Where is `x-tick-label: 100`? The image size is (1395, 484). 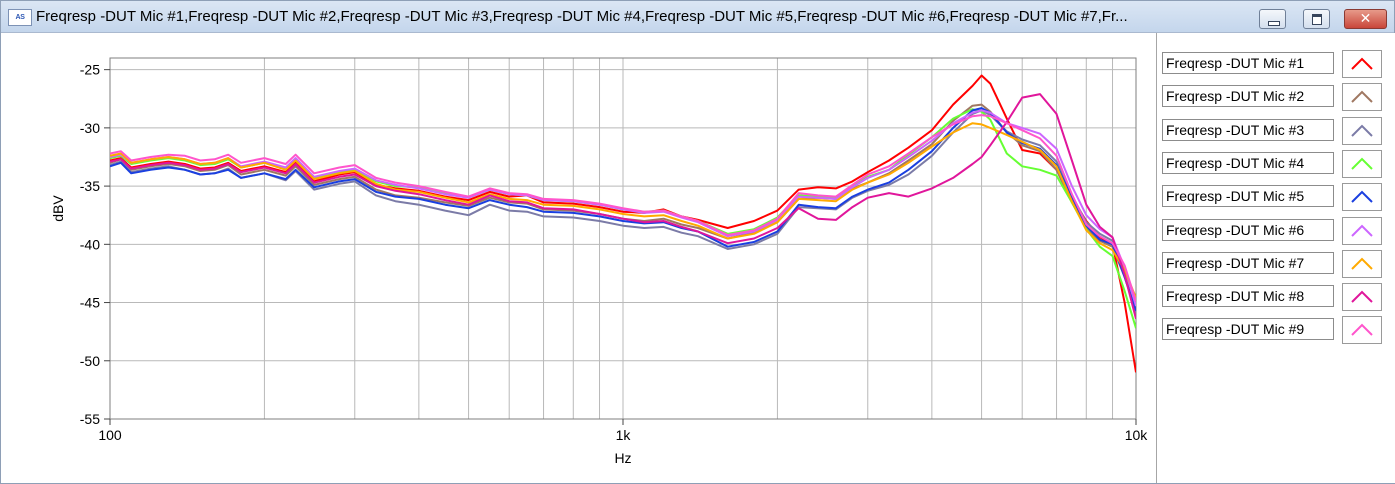
x-tick-label: 100 is located at coordinates (110, 435).